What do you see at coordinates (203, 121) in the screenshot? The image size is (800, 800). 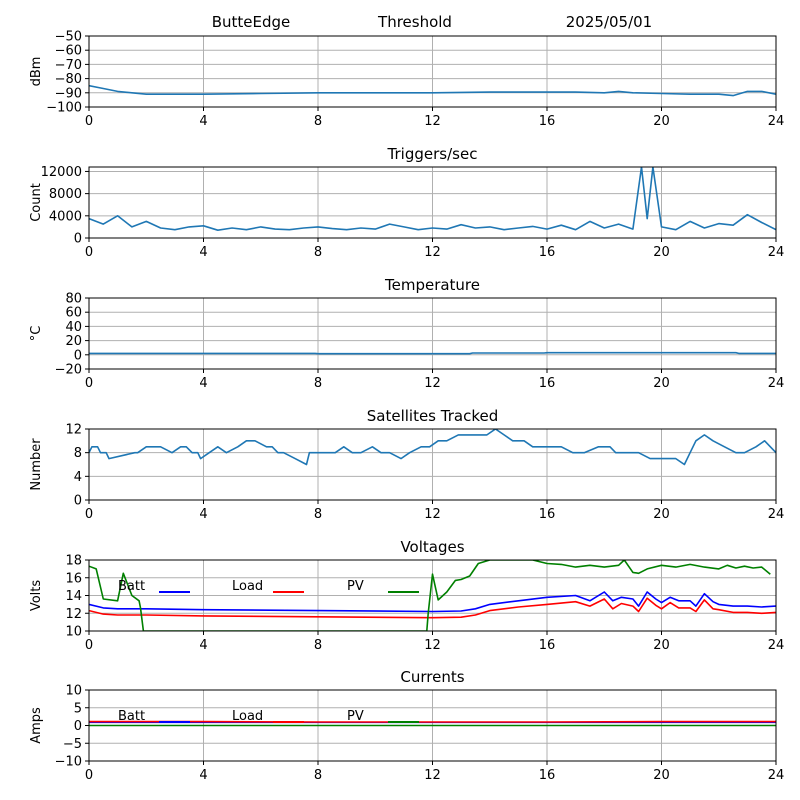 I see `signal-x-tick-label: 4` at bounding box center [203, 121].